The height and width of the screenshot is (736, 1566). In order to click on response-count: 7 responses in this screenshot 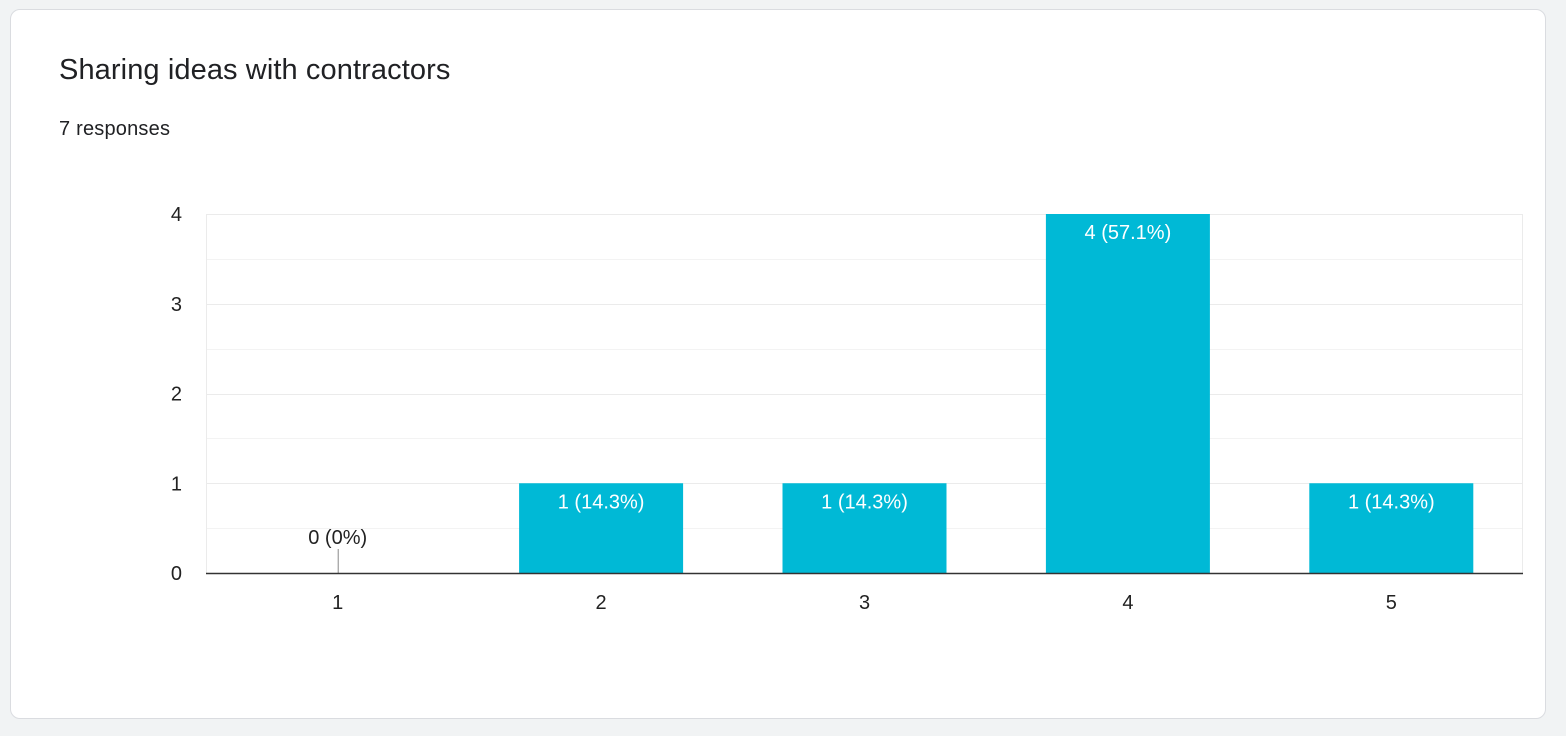, I will do `click(115, 129)`.